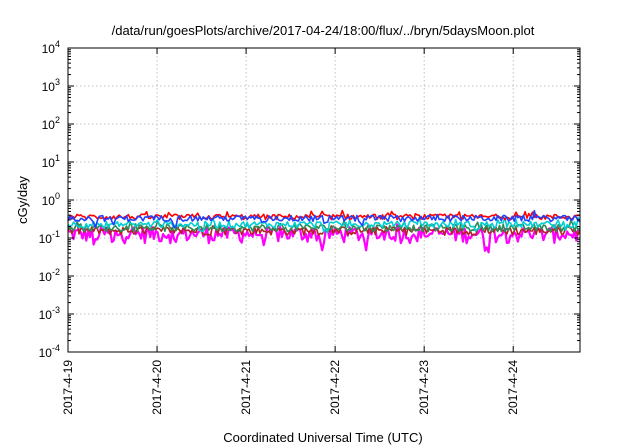  Describe the element at coordinates (57, 158) in the screenshot. I see `y-tick-exponent: 1` at that location.